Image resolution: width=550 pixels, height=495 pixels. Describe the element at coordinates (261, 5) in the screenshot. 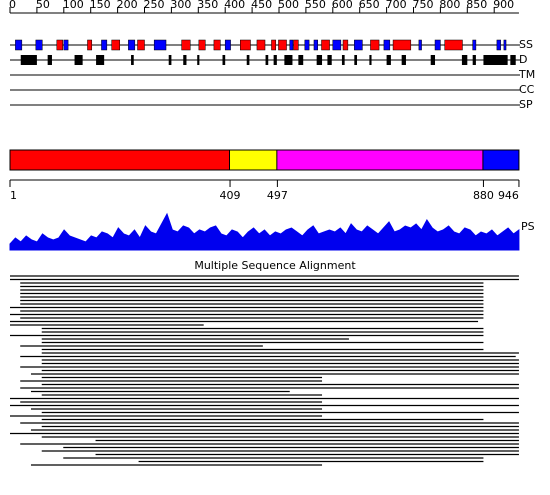

I see `ruler-label: 450` at that location.